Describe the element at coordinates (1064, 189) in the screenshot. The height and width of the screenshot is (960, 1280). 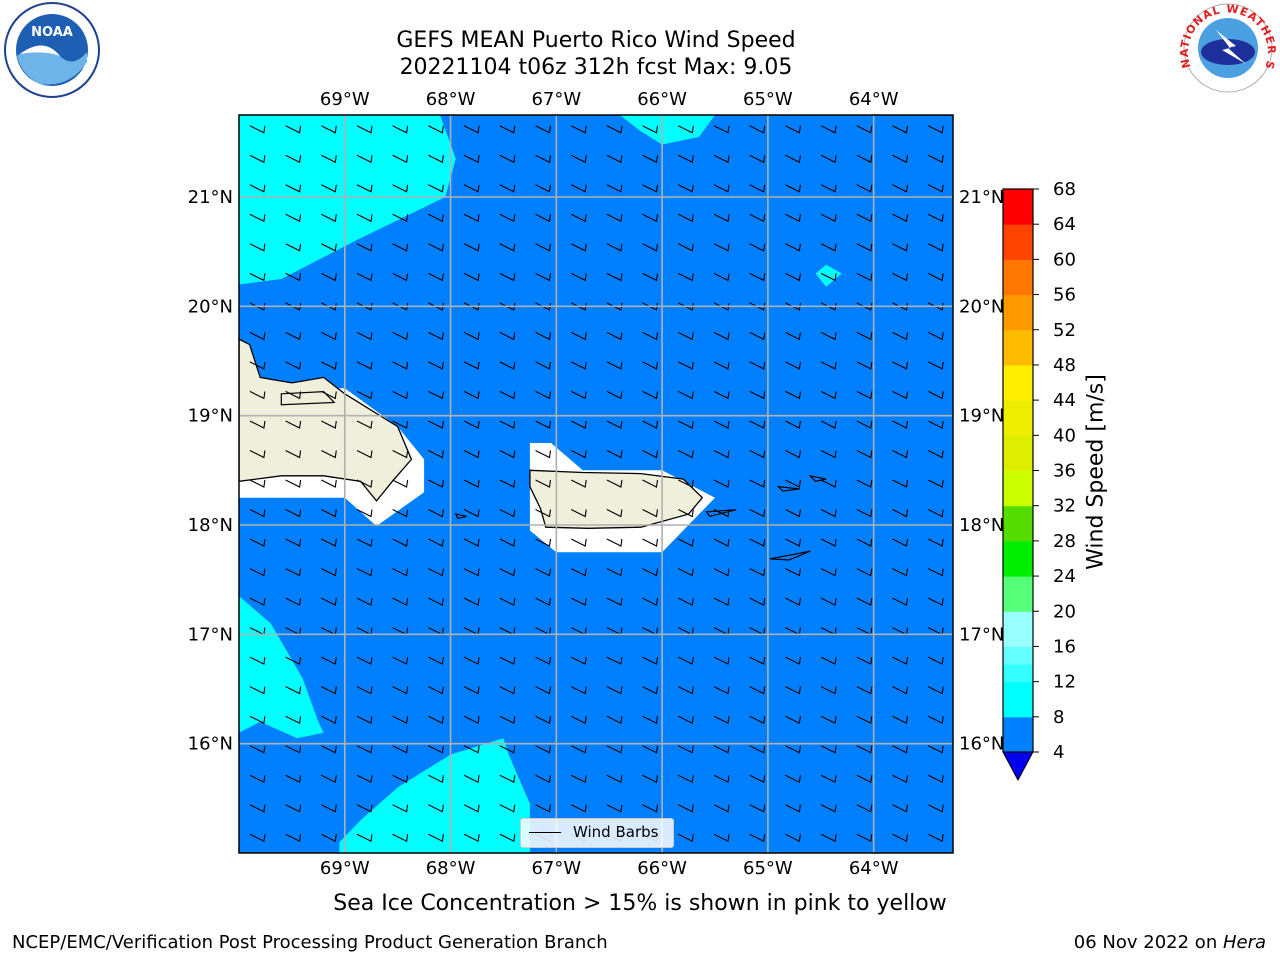
I see `colorbar-tick-label: 68` at that location.